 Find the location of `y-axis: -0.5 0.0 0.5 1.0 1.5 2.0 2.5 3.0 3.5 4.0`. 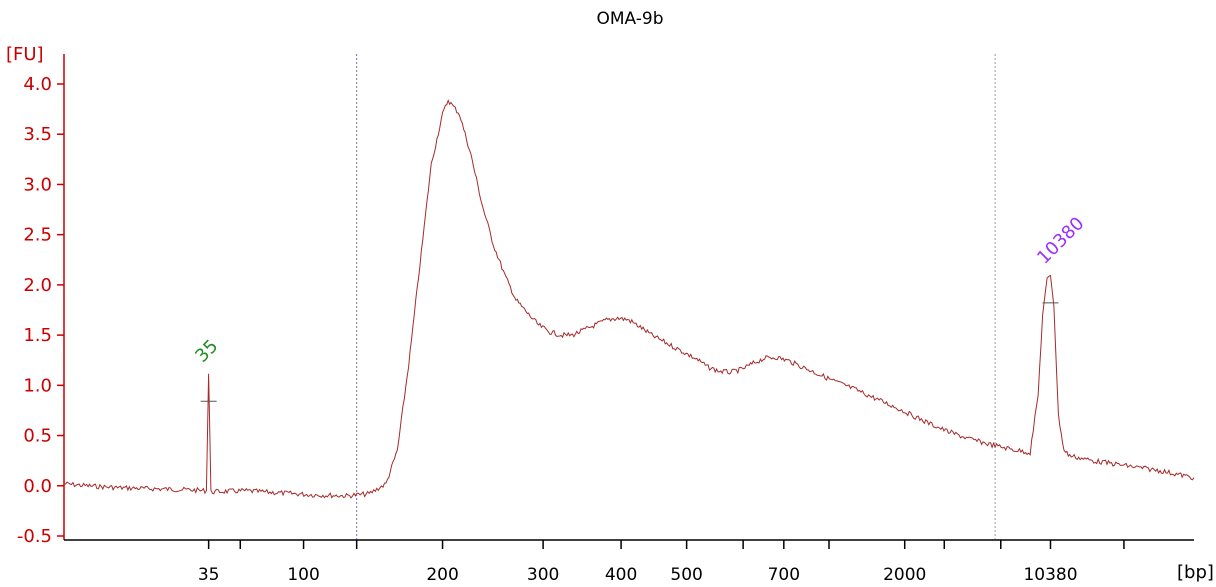

y-axis: -0.5 0.0 0.5 1.0 1.5 2.0 2.5 3.0 3.5 4.0 is located at coordinates (41, 300).